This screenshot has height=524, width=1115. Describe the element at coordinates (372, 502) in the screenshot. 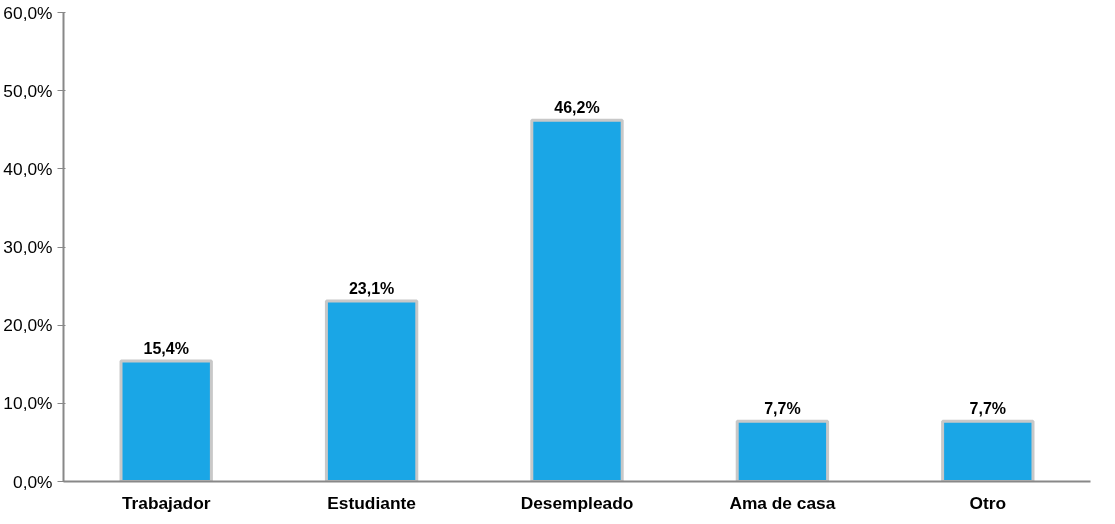

I see `x-tick-label: Estudiante` at that location.